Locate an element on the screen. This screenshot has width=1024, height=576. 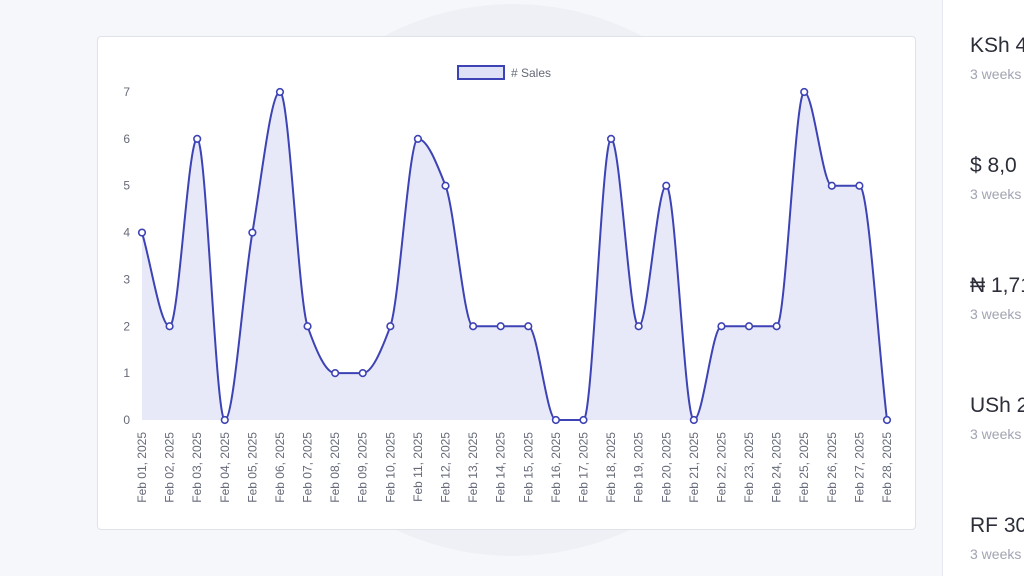
x-tick-label: Feb 19, 2025 is located at coordinates (639, 467).